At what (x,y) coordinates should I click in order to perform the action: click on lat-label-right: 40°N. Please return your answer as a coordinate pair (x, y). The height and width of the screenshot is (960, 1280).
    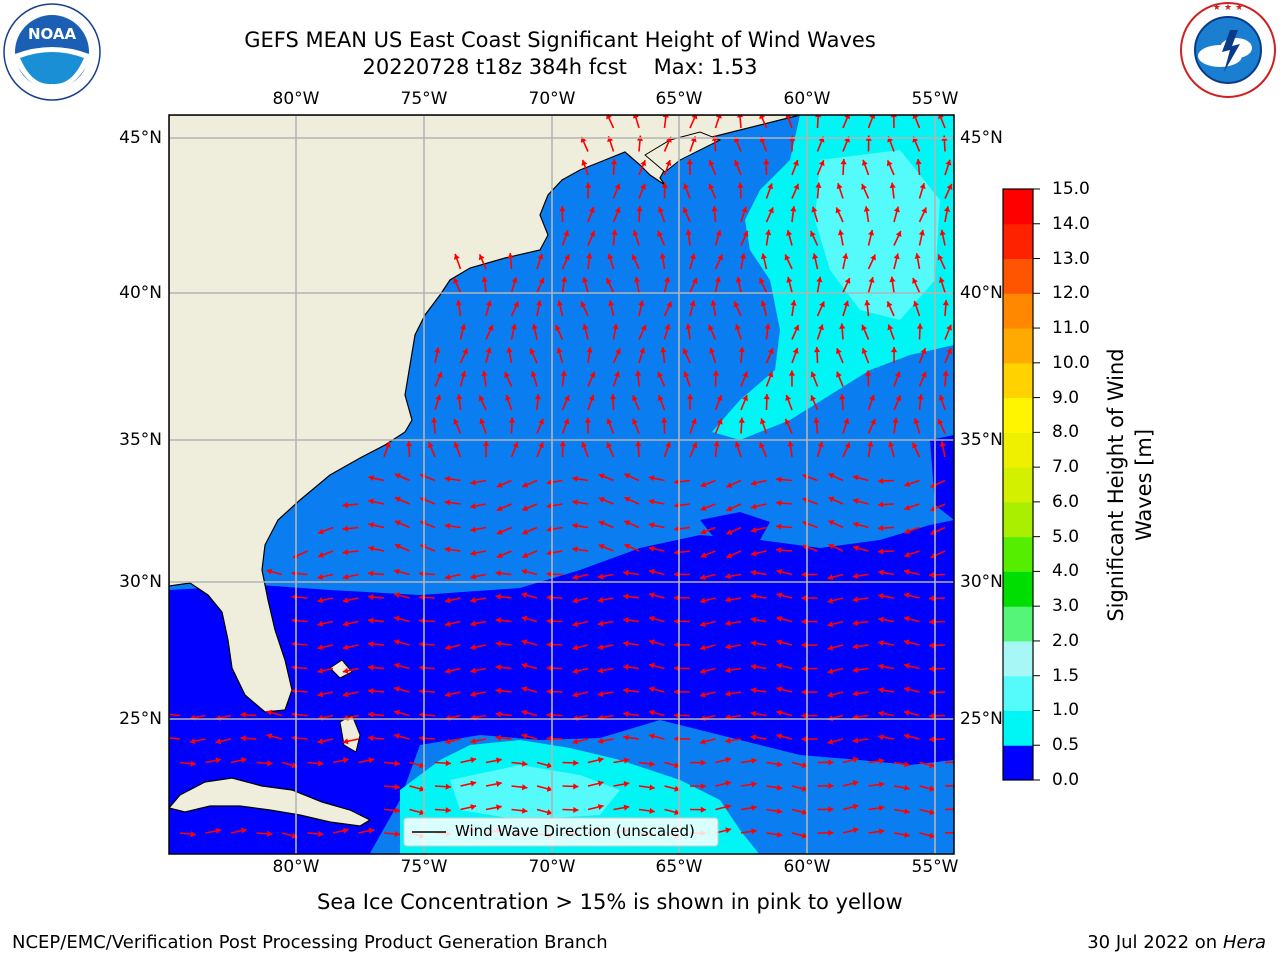
    Looking at the image, I should click on (981, 293).